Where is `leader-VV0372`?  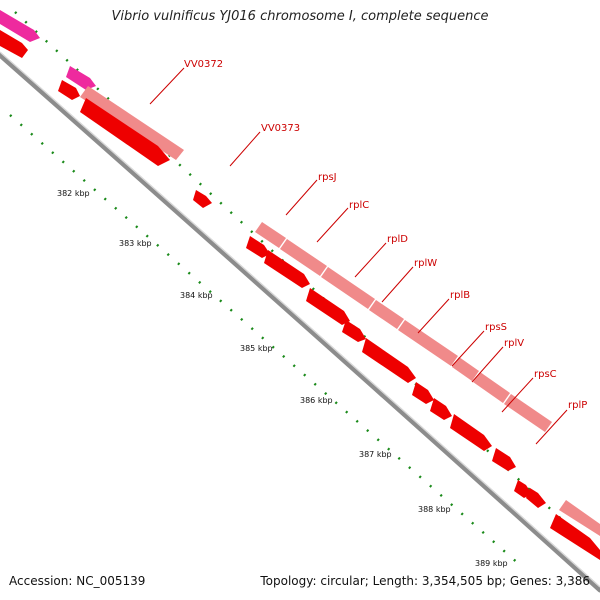
leader-VV0372 is located at coordinates (167, 86).